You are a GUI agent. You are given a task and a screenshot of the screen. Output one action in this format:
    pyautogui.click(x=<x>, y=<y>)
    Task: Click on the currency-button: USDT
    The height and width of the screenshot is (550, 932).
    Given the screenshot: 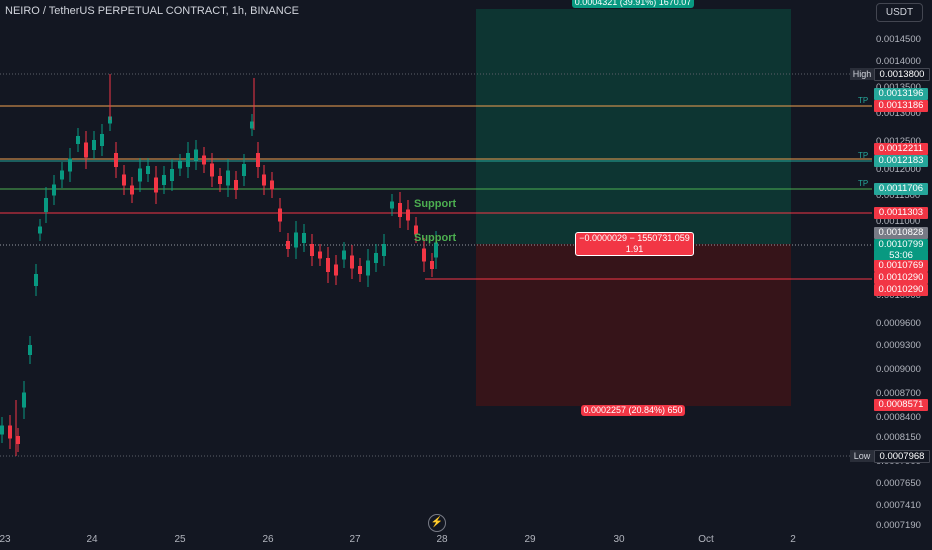 What is the action you would take?
    pyautogui.click(x=899, y=12)
    